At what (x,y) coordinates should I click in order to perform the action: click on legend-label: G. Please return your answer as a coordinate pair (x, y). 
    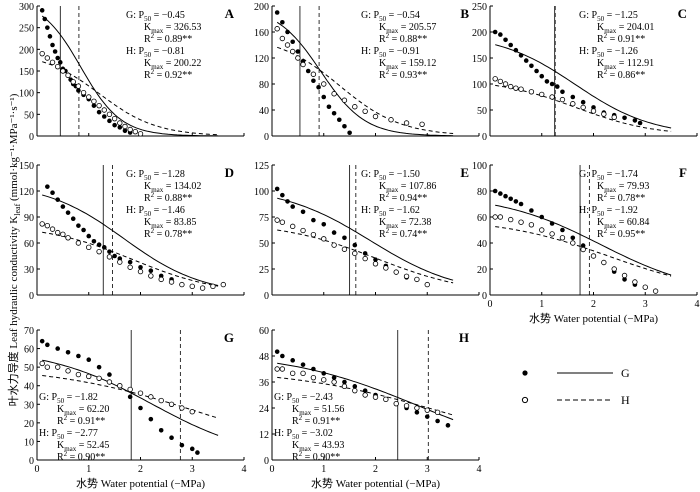
    Looking at the image, I should click on (625, 373).